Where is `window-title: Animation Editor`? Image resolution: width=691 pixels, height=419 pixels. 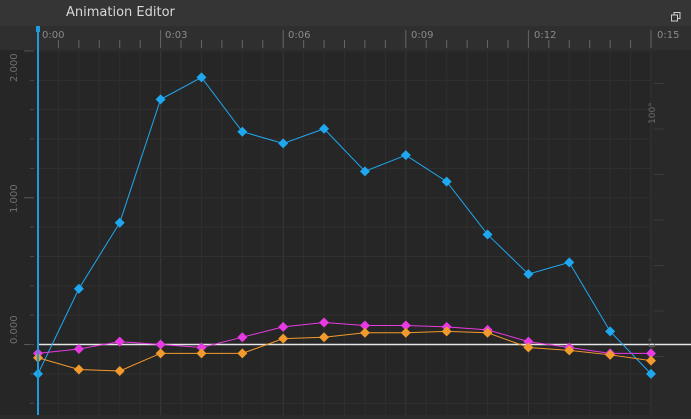
window-title: Animation Editor is located at coordinates (120, 12).